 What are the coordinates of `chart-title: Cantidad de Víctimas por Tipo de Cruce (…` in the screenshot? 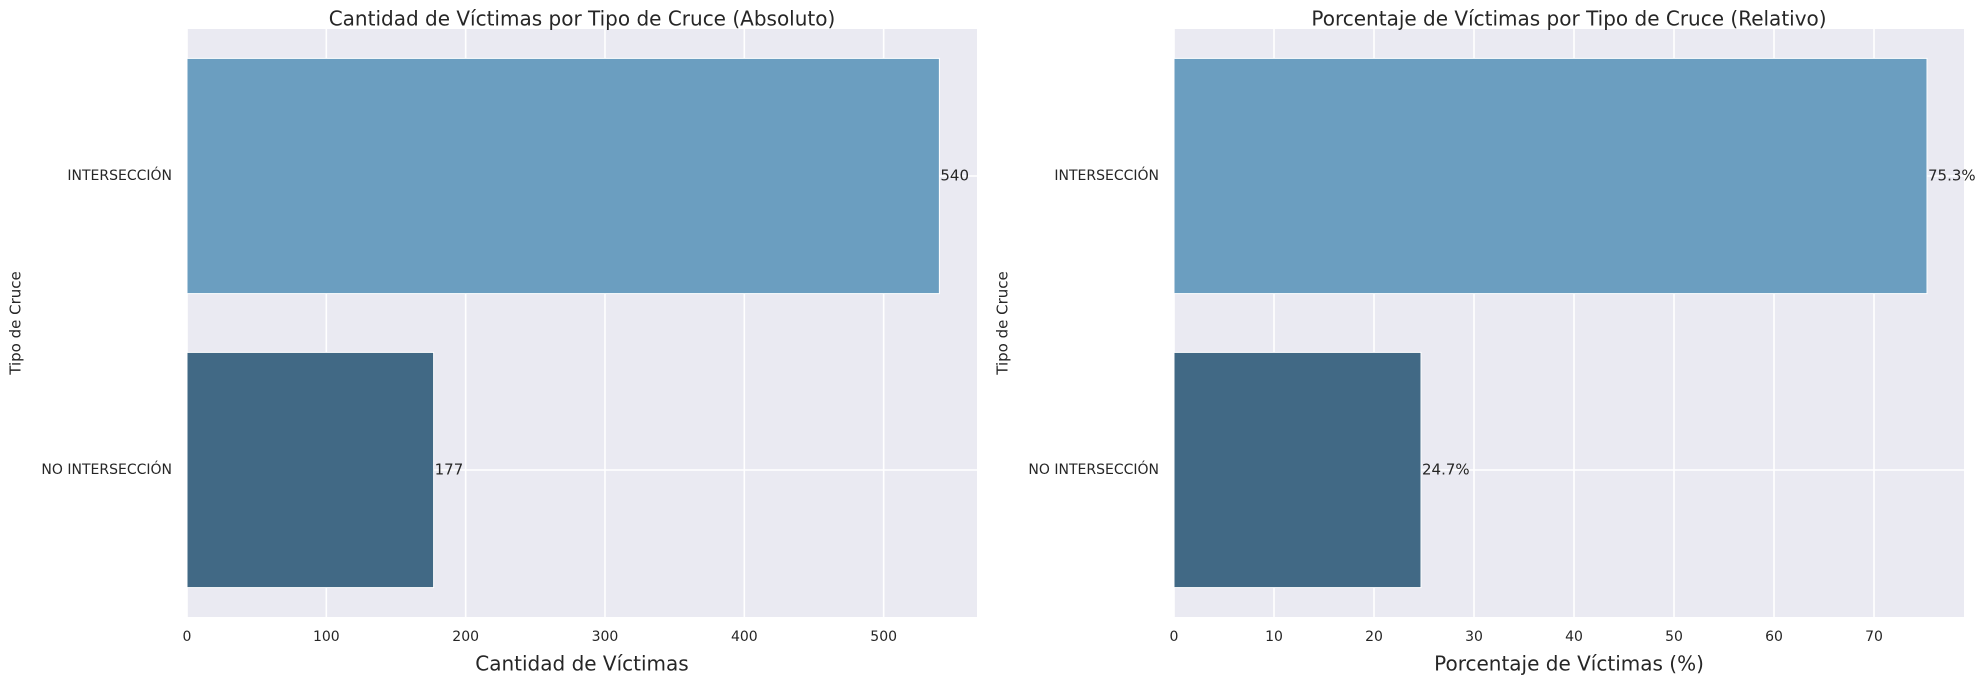 It's located at (582, 19).